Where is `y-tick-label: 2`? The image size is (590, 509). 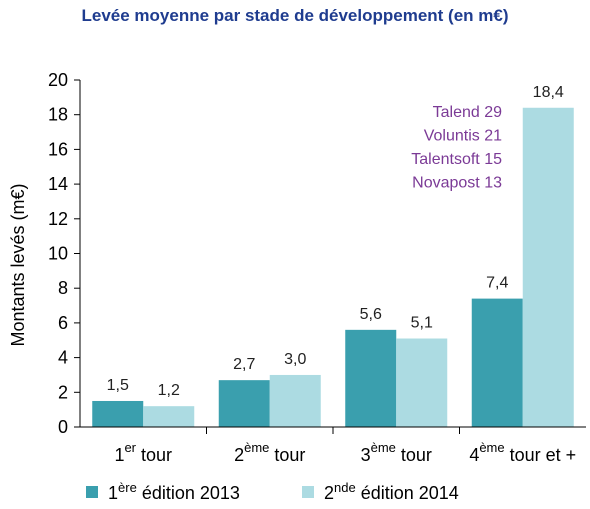 y-tick-label: 2 is located at coordinates (63, 392).